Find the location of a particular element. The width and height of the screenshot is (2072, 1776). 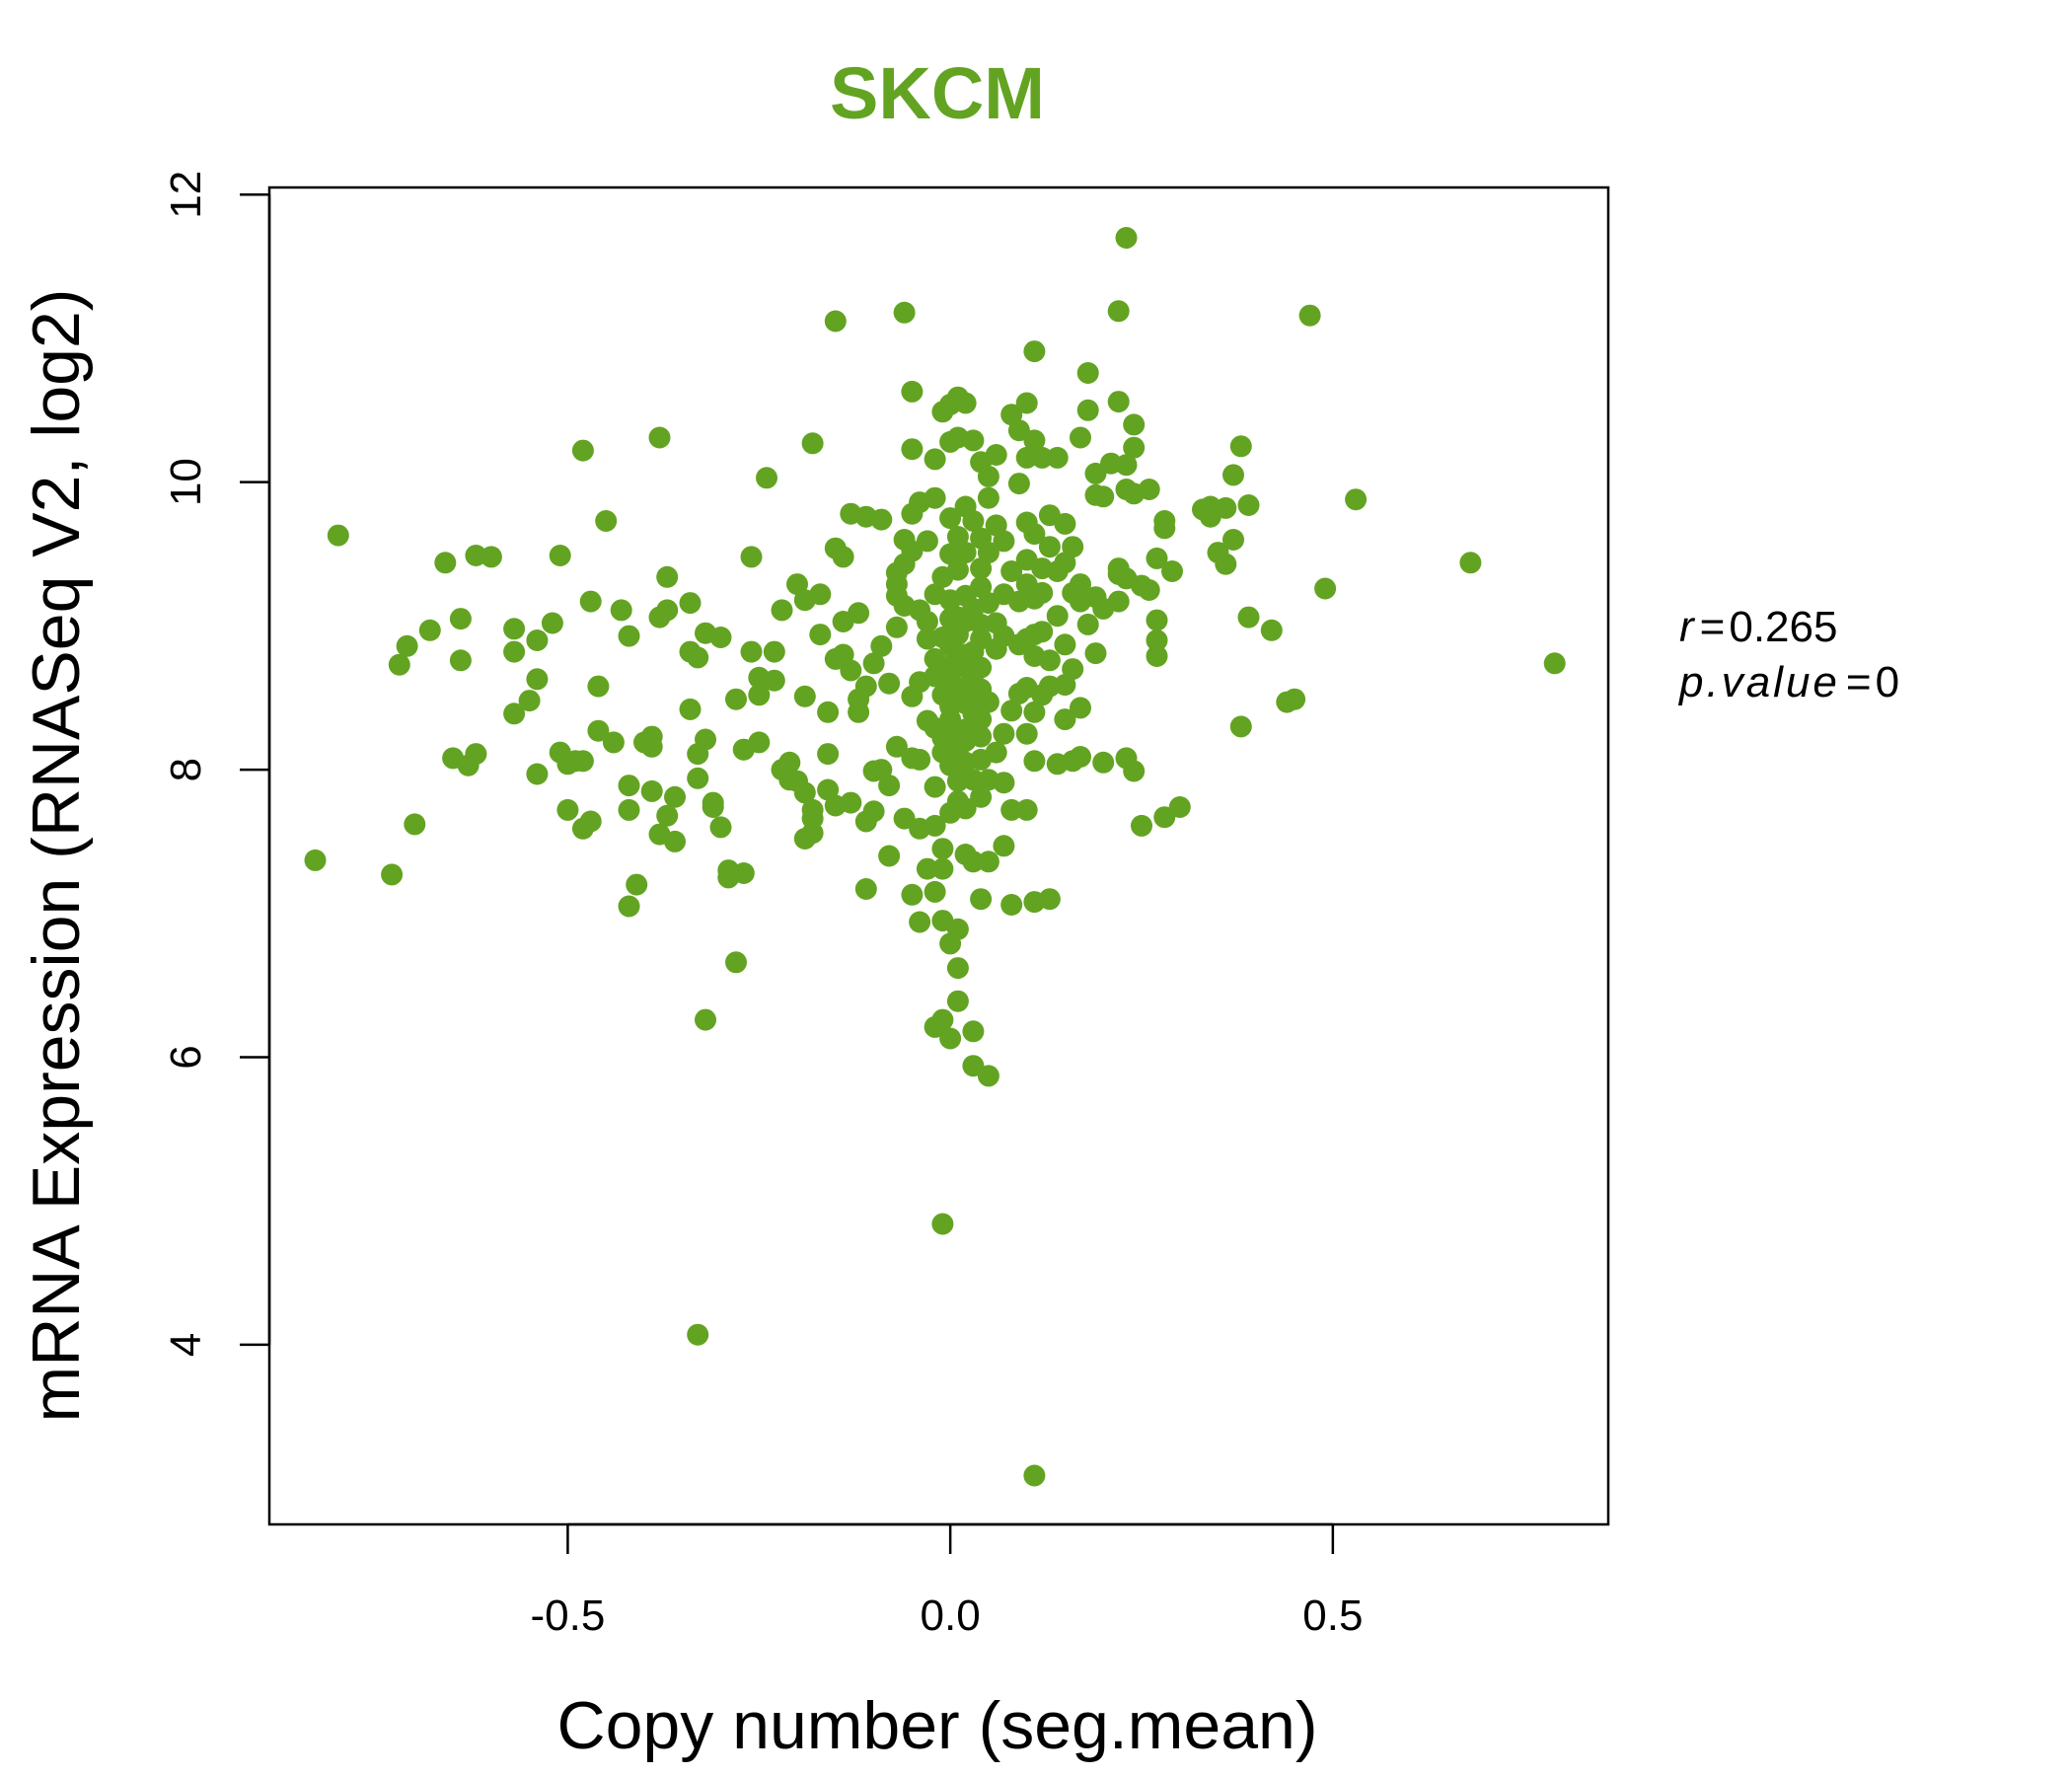

chart-title: SKCM is located at coordinates (938, 93).